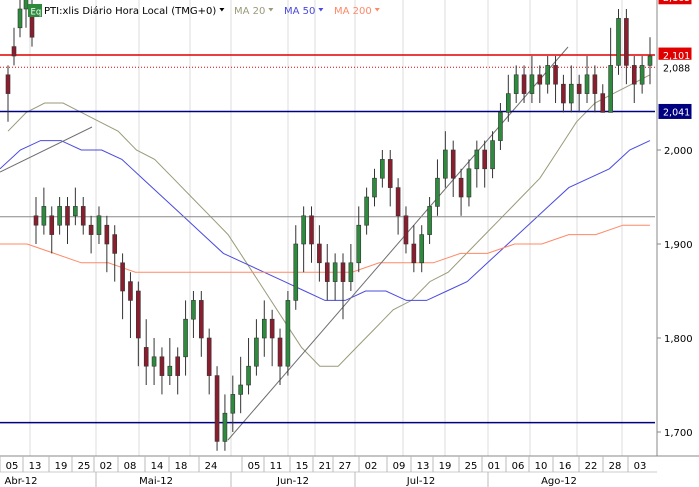 Image resolution: width=699 pixels, height=487 pixels. I want to click on ma200-legend: MA 200, so click(353, 11).